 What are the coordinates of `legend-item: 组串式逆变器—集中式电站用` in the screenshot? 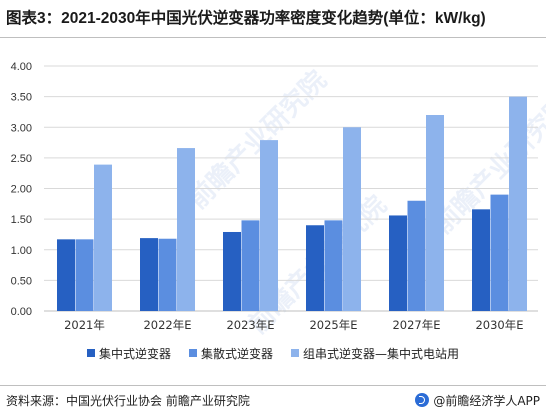 It's located at (375, 353).